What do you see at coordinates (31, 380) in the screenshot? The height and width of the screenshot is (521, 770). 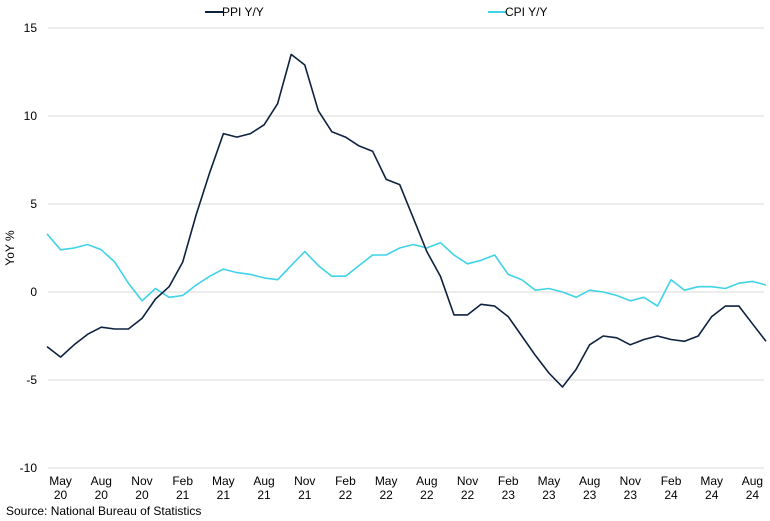 I see `y-tick-label: -5` at bounding box center [31, 380].